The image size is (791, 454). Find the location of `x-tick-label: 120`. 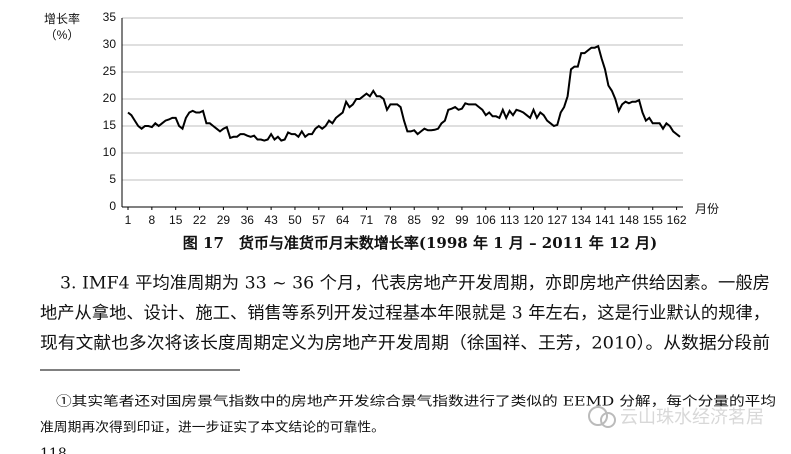

x-tick-label: 120 is located at coordinates (533, 220).